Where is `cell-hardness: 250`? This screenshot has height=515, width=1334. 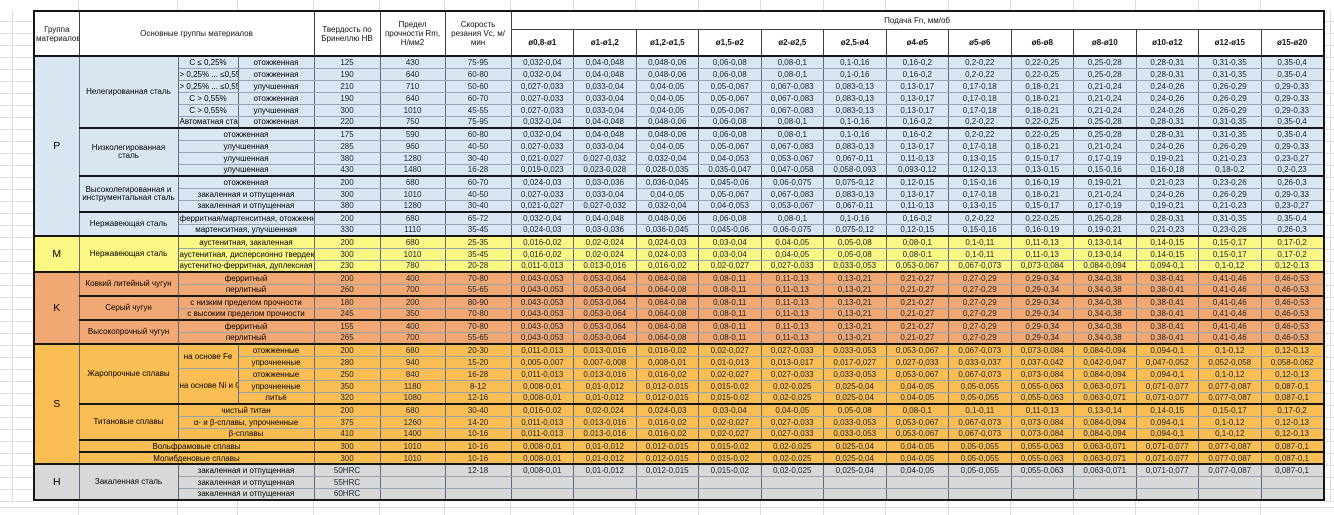 cell-hardness: 250 is located at coordinates (347, 374).